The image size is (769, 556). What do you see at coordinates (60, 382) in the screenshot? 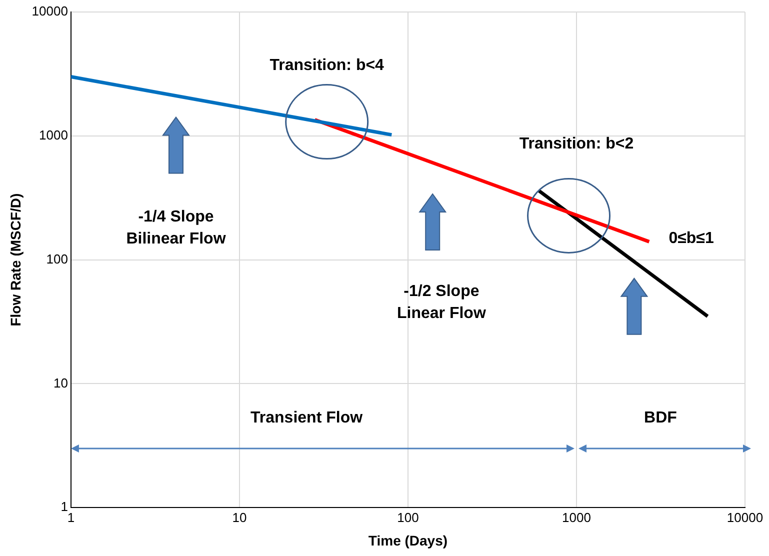
I see `y-tick-label: 10` at bounding box center [60, 382].